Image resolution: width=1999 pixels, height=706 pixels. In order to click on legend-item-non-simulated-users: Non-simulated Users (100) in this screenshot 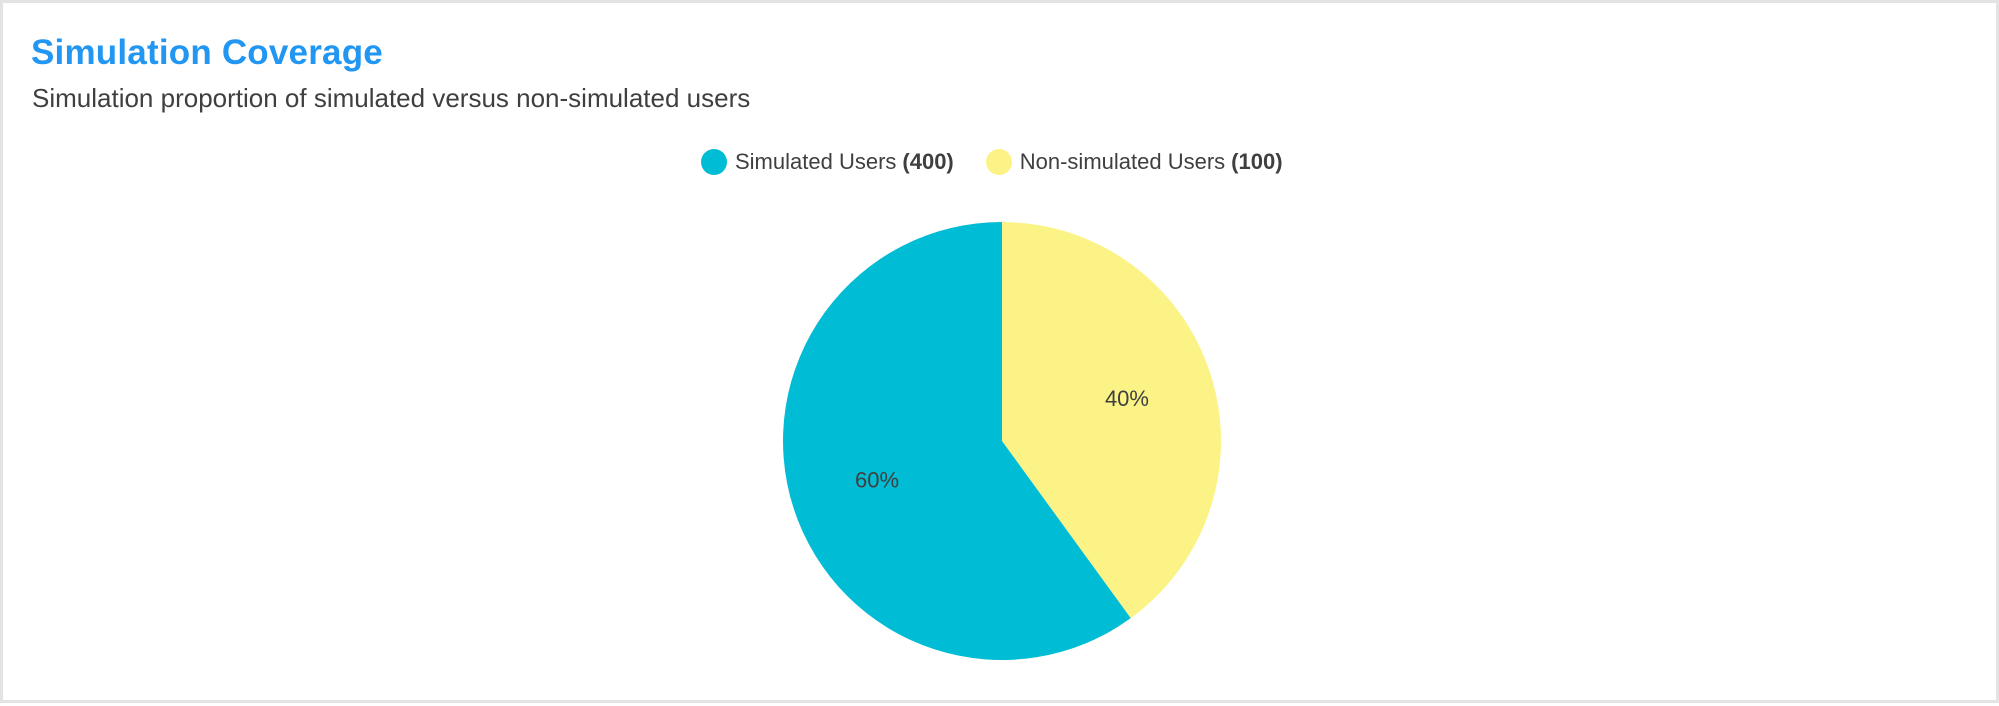, I will do `click(1134, 162)`.